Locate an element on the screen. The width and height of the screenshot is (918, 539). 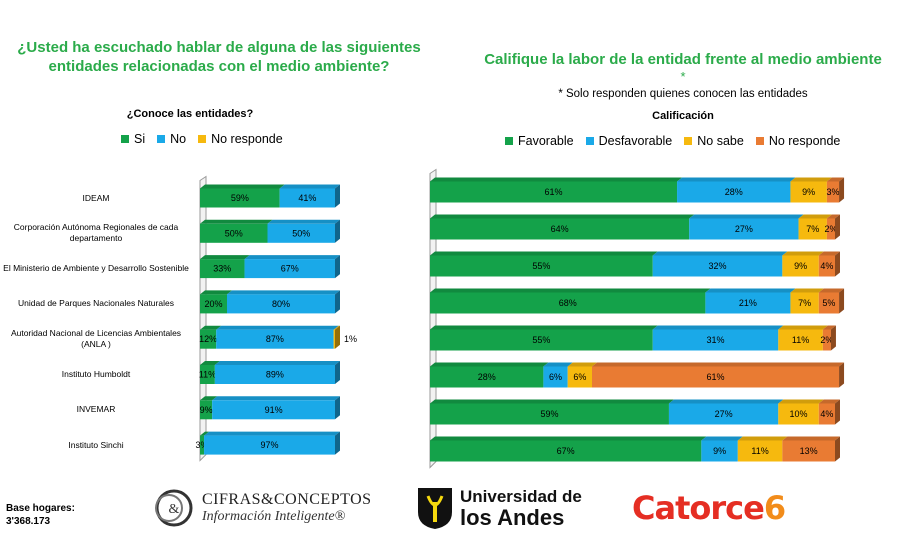
cifras-conceptos-emblem-icon: & is located at coordinates (174, 508).